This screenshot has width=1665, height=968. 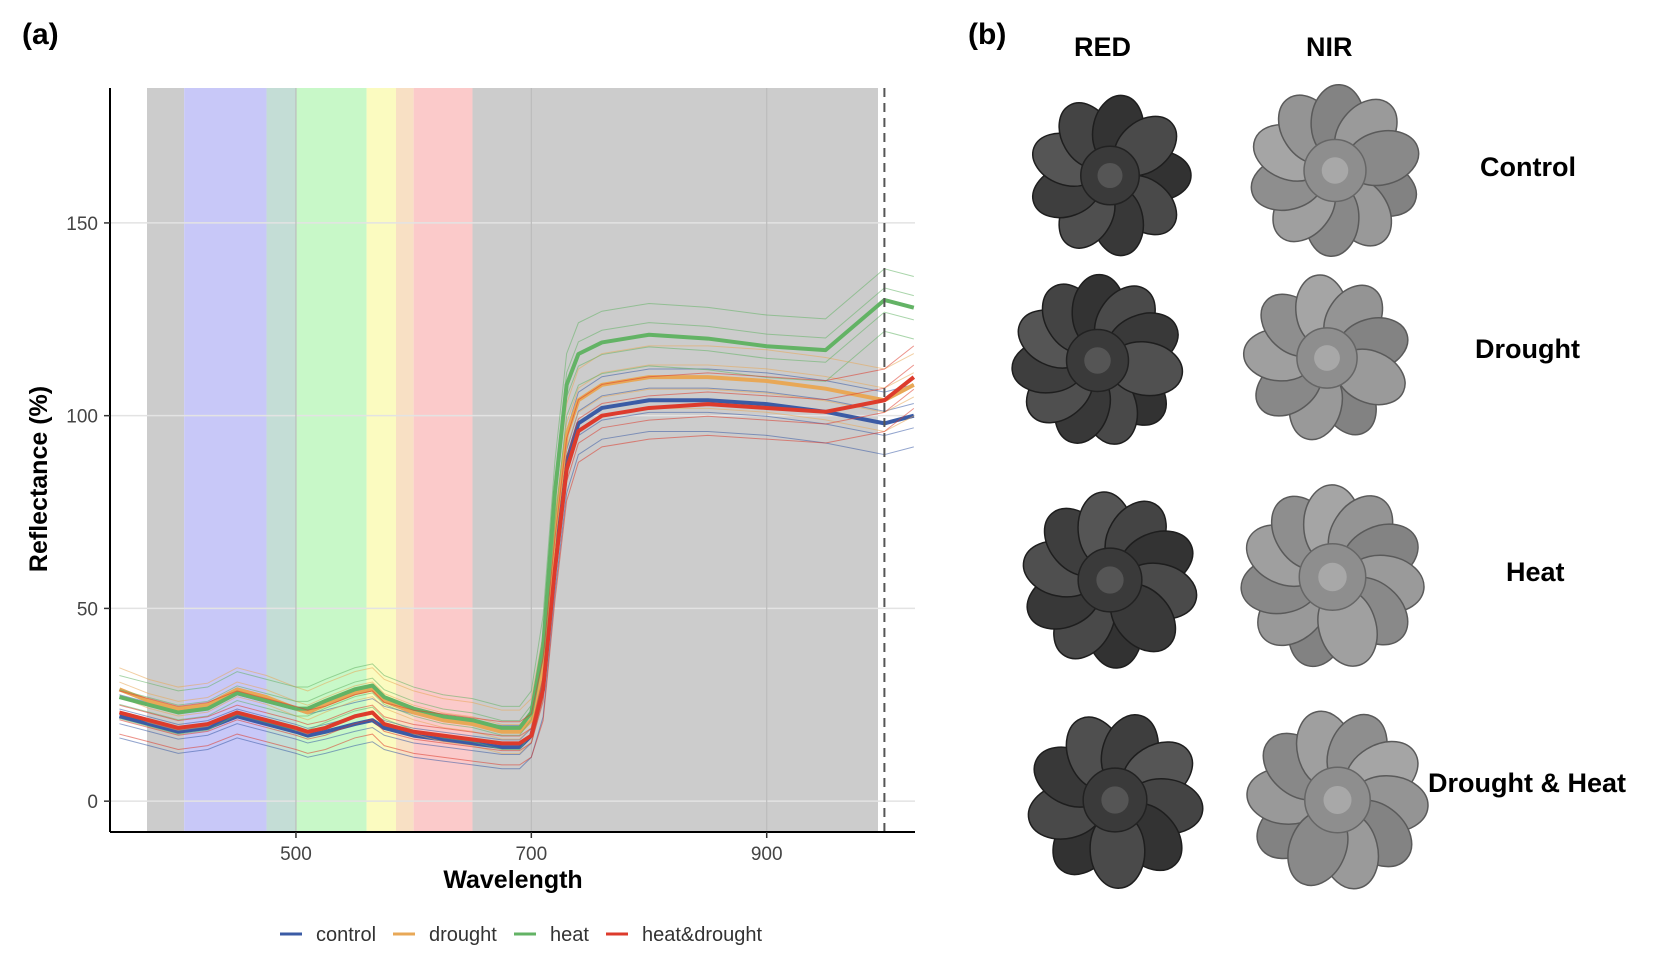 What do you see at coordinates (512, 880) in the screenshot?
I see `x-axis-label: Wavelength` at bounding box center [512, 880].